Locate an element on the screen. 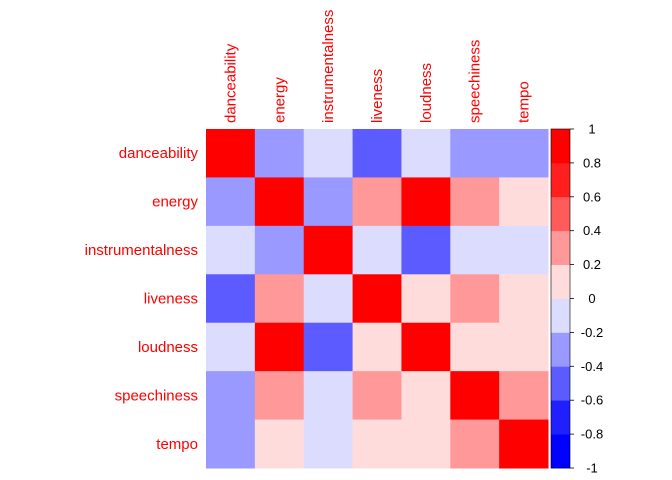 This screenshot has height=480, width=672. heatmap-cell-liveness-liveness is located at coordinates (377, 299).